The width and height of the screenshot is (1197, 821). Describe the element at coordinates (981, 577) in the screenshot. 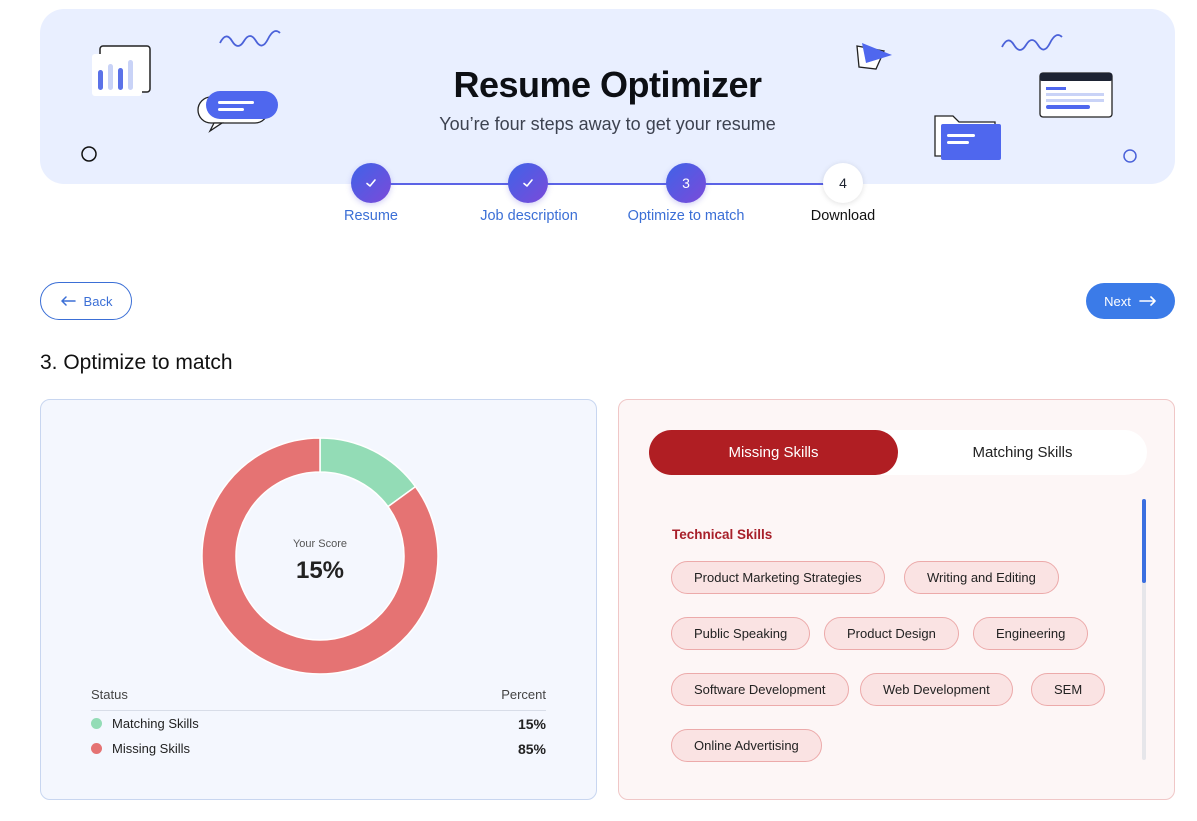

I see `skill-chip: Writing and Editing` at that location.